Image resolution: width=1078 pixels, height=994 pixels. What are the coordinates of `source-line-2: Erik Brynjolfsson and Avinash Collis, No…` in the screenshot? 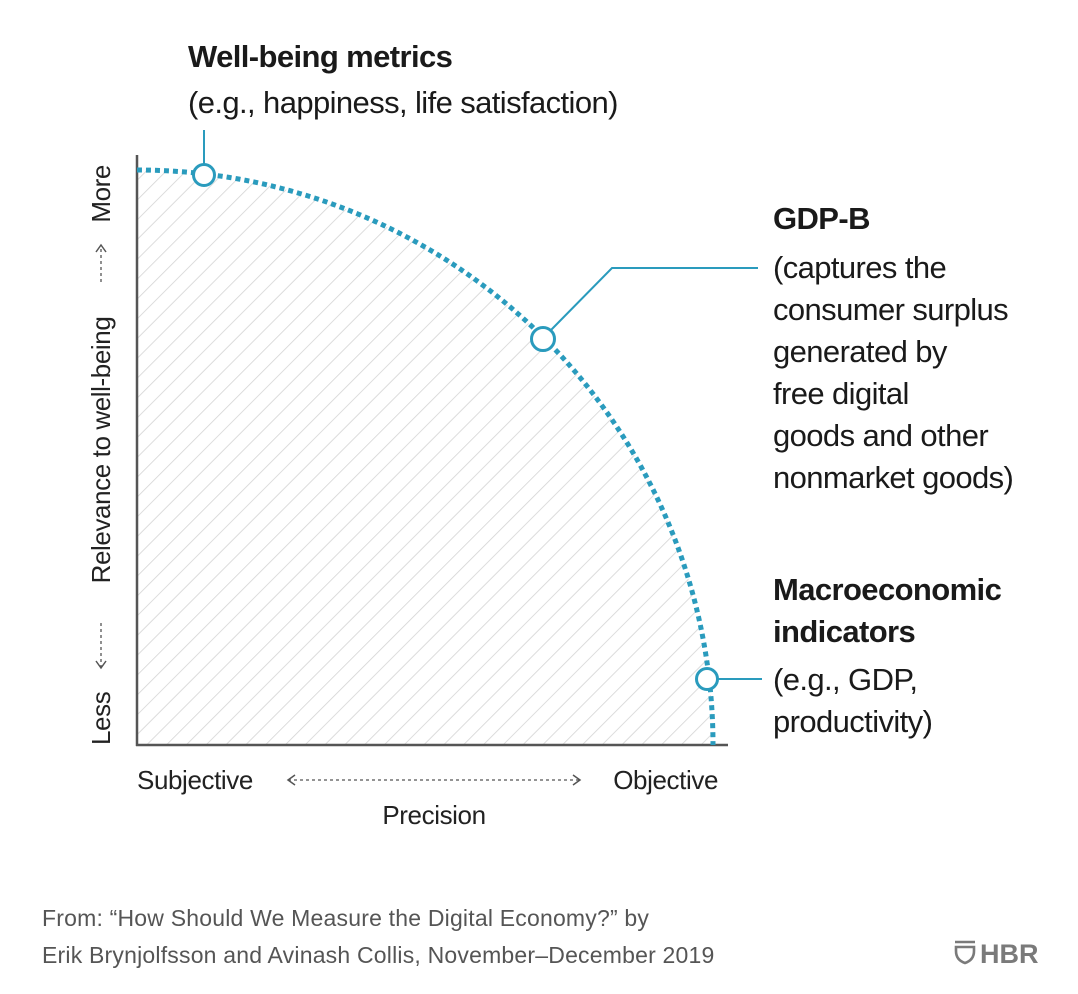 It's located at (378, 955).